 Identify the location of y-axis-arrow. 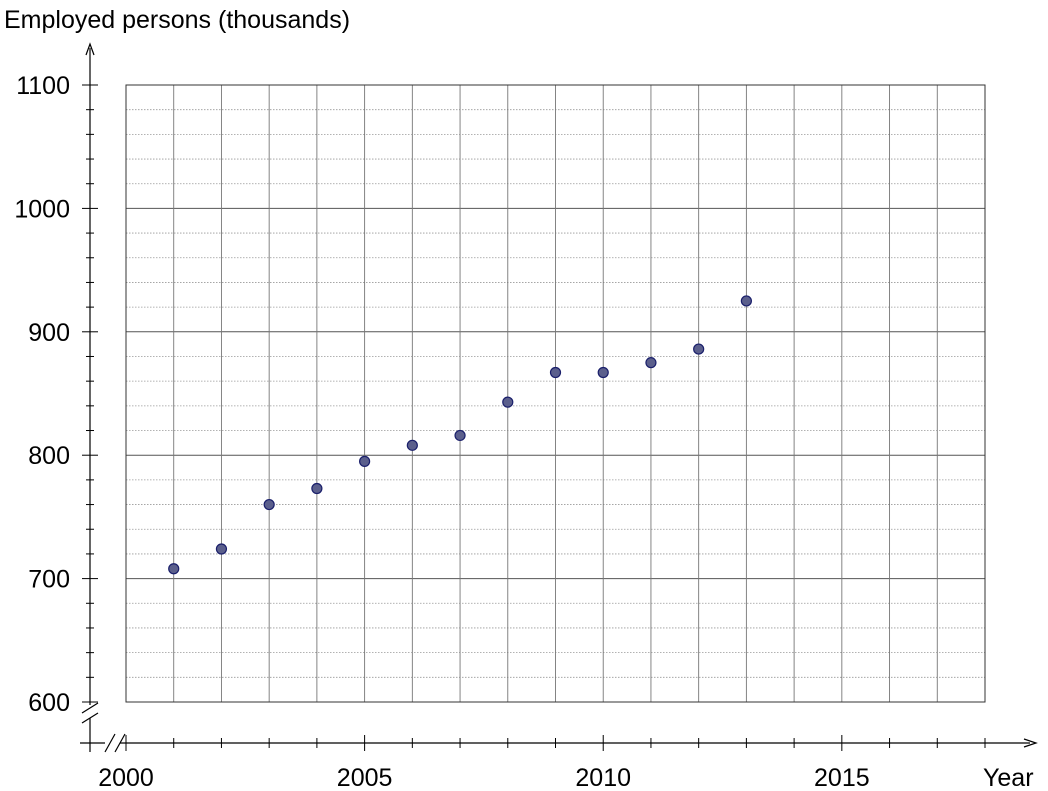
(90, 49).